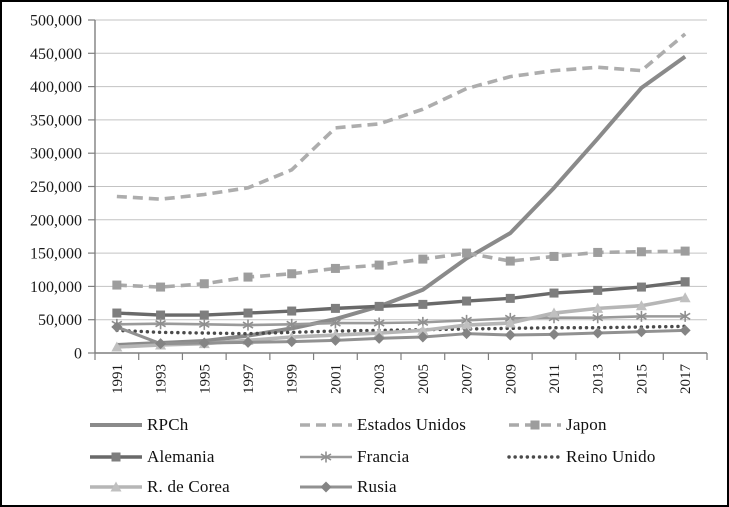 The image size is (729, 507). What do you see at coordinates (60, 320) in the screenshot?
I see `y-axis-label: 50,000` at bounding box center [60, 320].